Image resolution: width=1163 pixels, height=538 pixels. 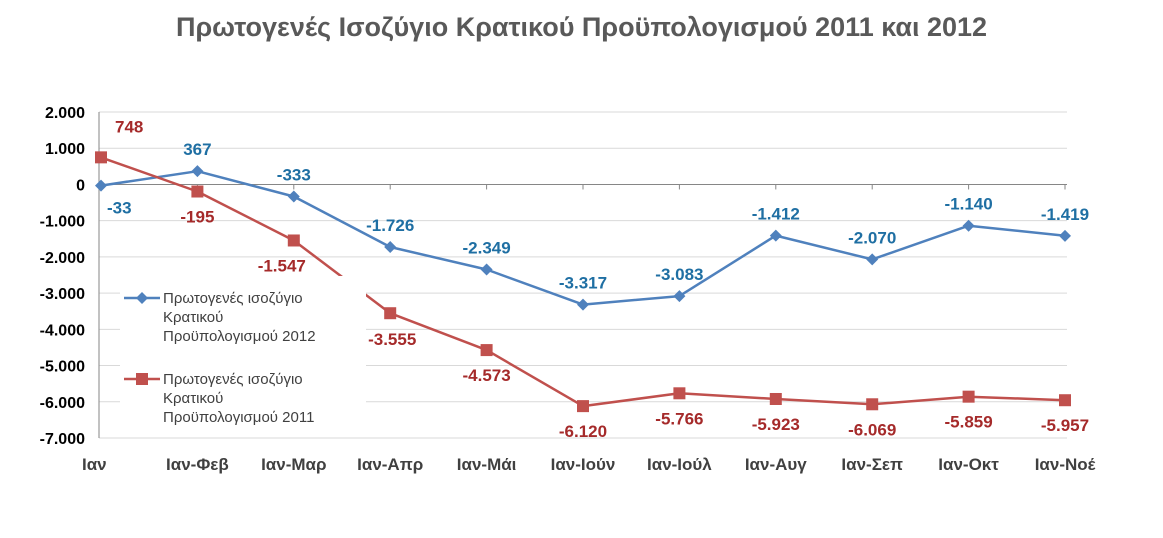 I want to click on x-tick-label: Ιαν-Ιούν, so click(x=583, y=464).